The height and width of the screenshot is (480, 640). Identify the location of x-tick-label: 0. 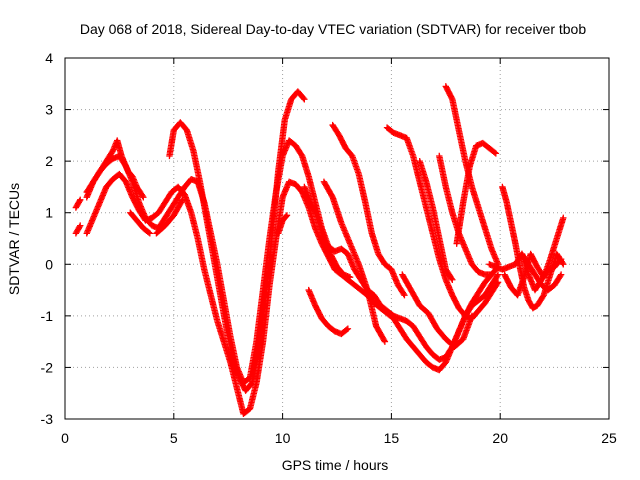
(65, 438).